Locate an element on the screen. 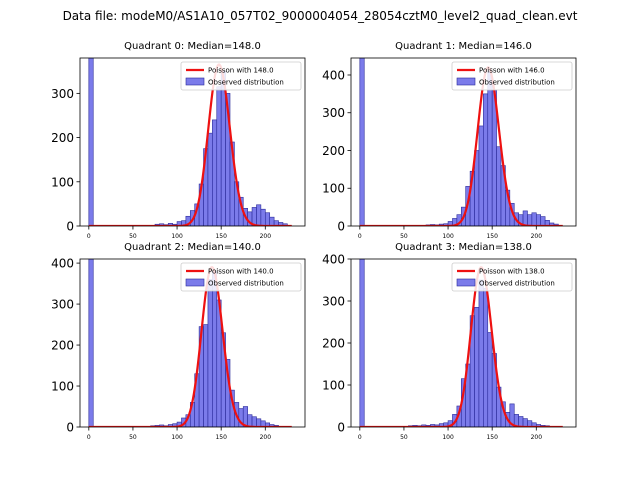  legend: Poisson with 146.0 Observed distribution is located at coordinates (512, 76).